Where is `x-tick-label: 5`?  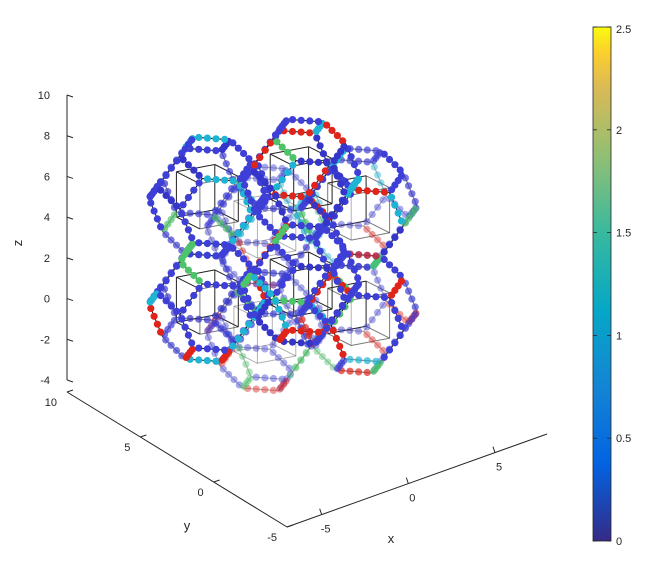
x-tick-label: 5 is located at coordinates (499, 468).